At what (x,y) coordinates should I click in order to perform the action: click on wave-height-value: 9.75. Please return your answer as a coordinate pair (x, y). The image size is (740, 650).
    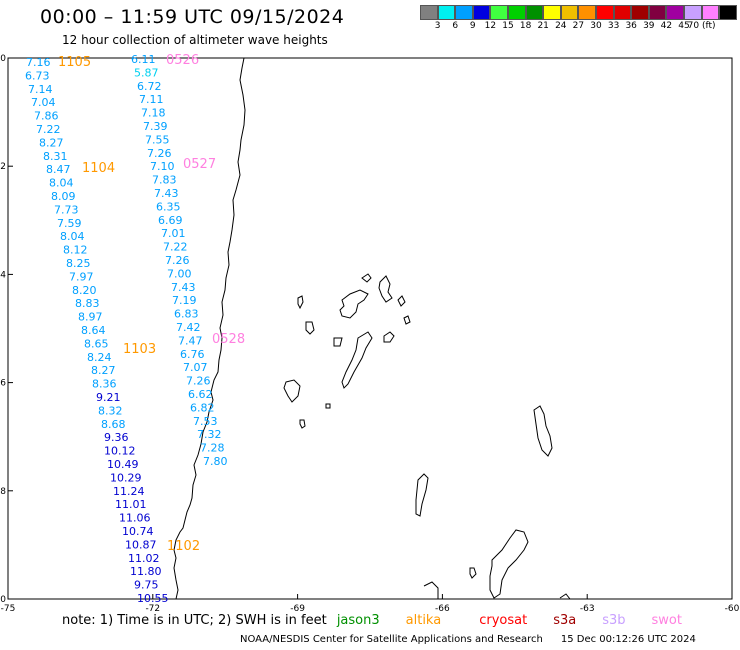
    Looking at the image, I should click on (146, 585).